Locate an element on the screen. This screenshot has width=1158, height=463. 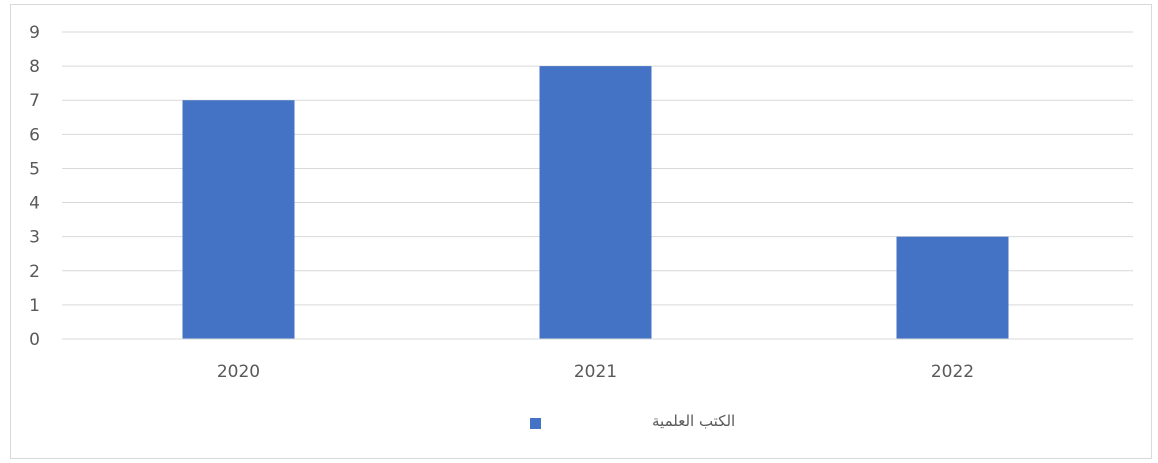
x-tick-label-2021: 2021 is located at coordinates (595, 372).